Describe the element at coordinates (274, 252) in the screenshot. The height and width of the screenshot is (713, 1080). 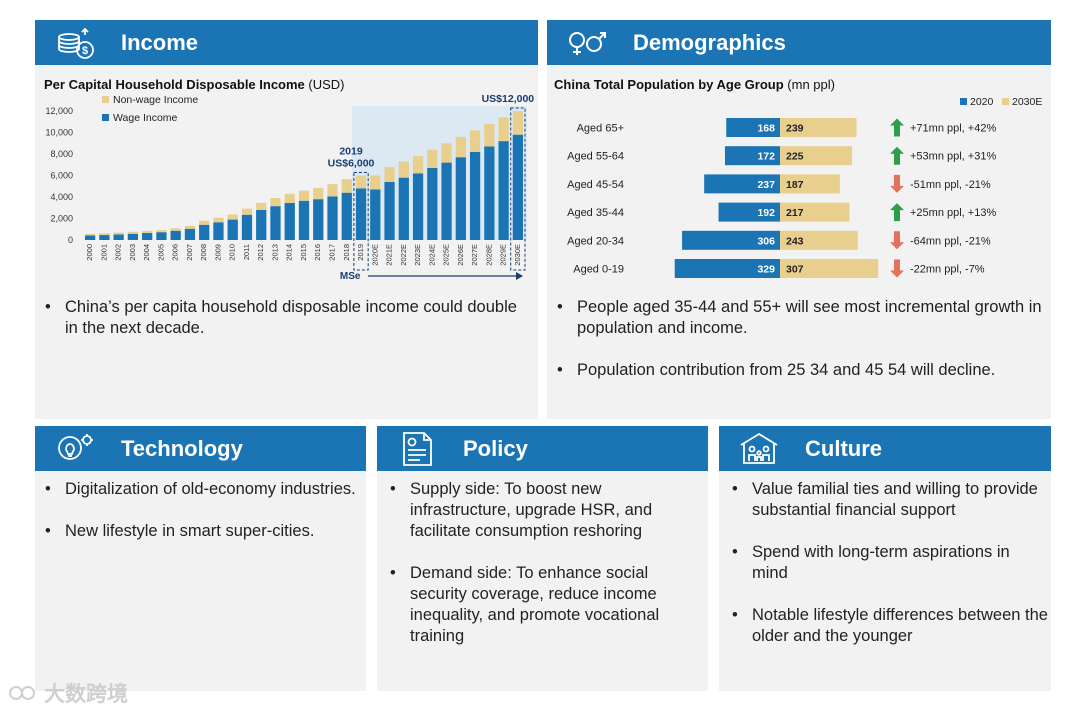
I see `x-tick-label: 2013` at that location.